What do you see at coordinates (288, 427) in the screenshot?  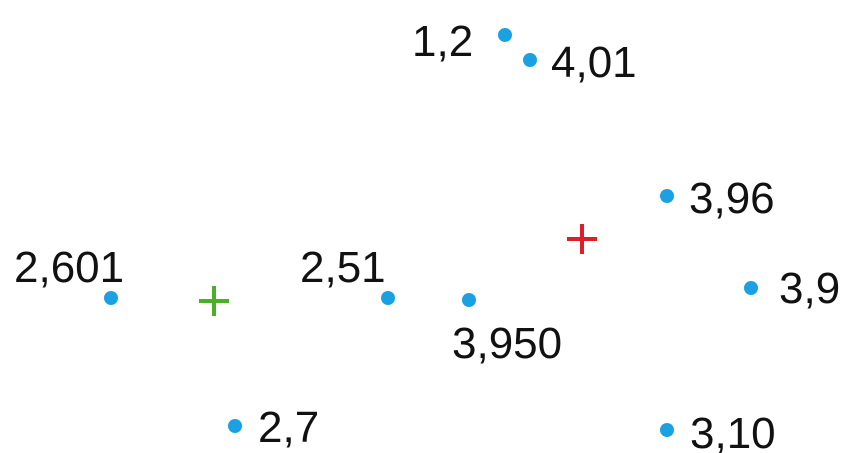 I see `point-2-7-label: 2,7` at bounding box center [288, 427].